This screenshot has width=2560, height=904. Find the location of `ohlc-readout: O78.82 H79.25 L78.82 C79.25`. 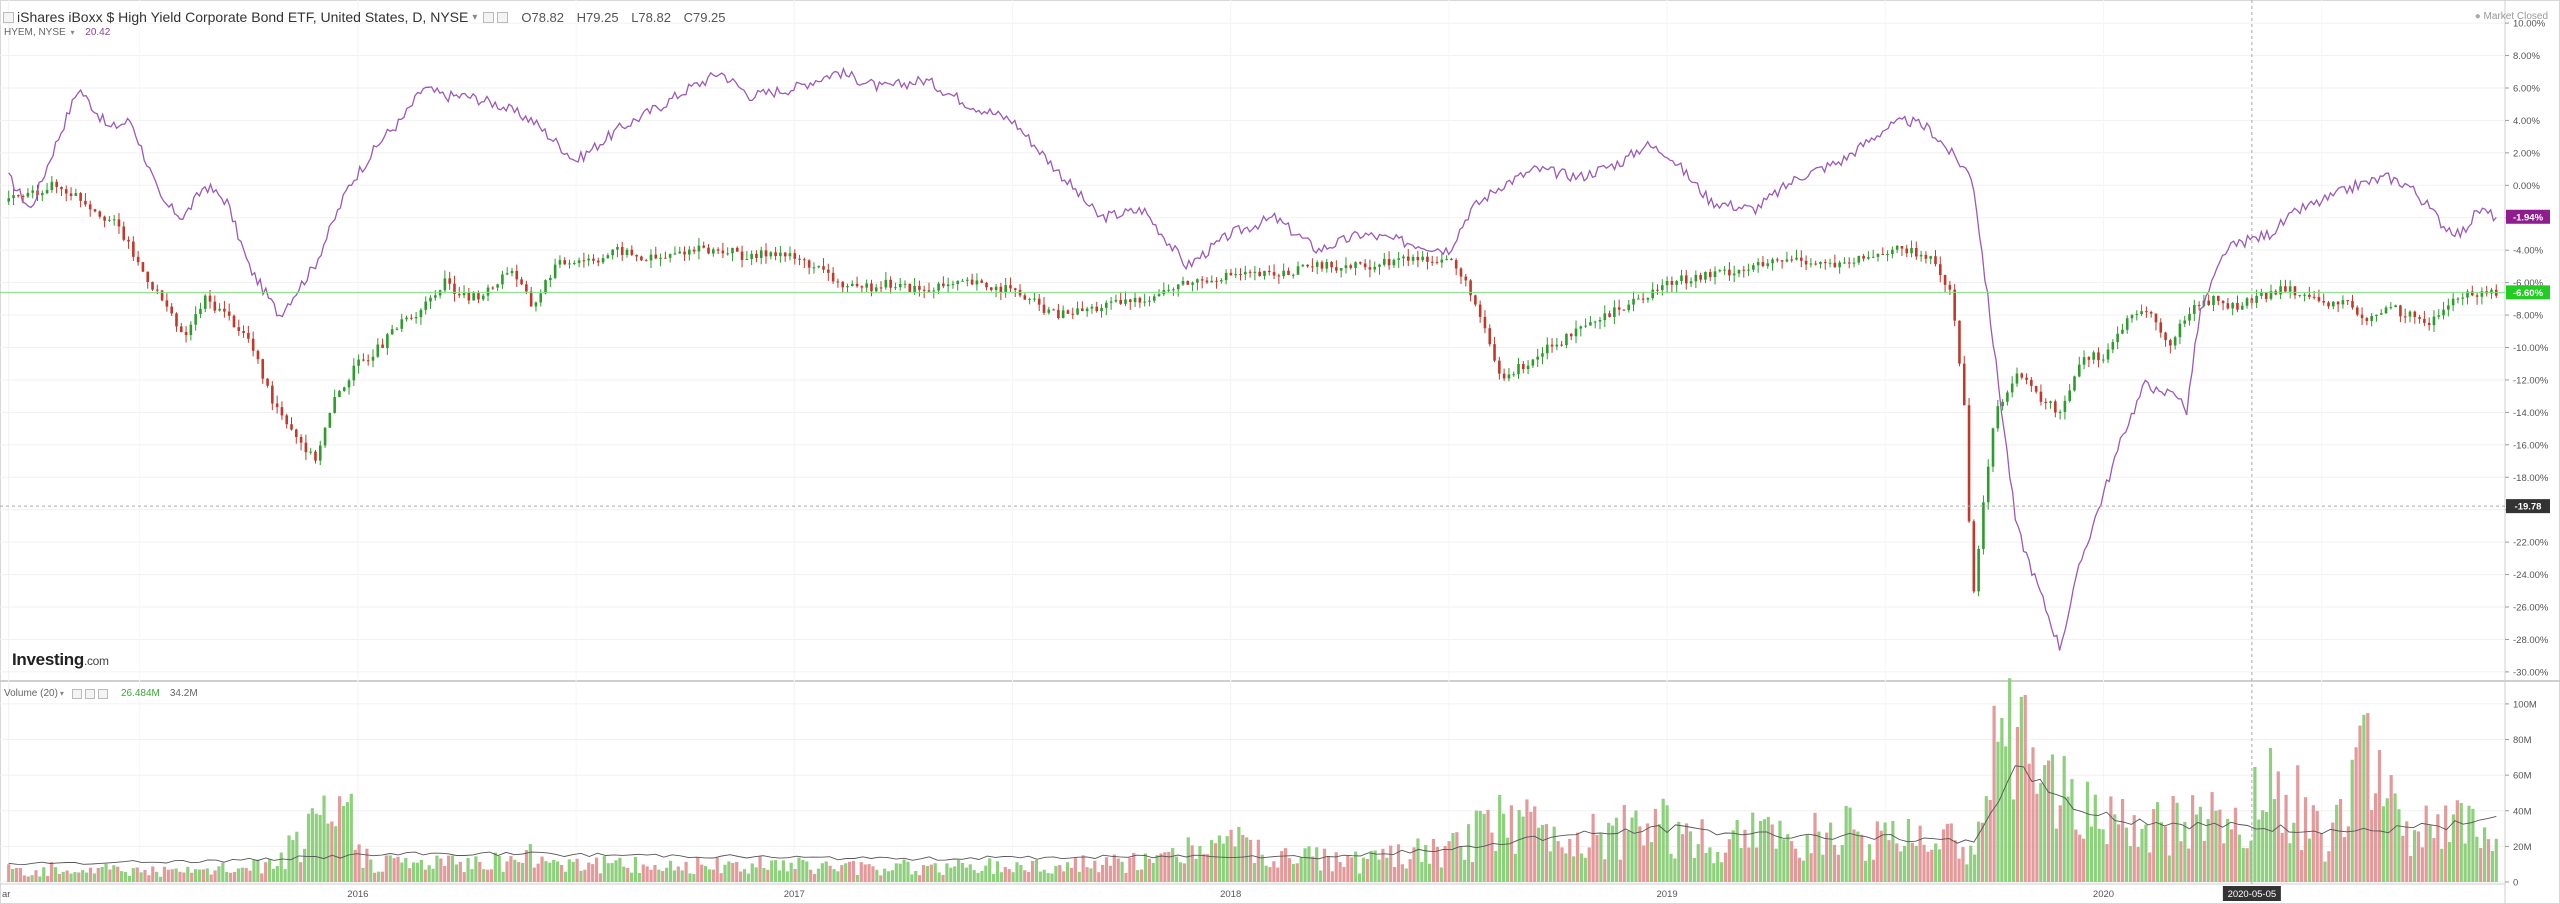

ohlc-readout: O78.82 H79.25 L78.82 C79.25 is located at coordinates (627, 17).